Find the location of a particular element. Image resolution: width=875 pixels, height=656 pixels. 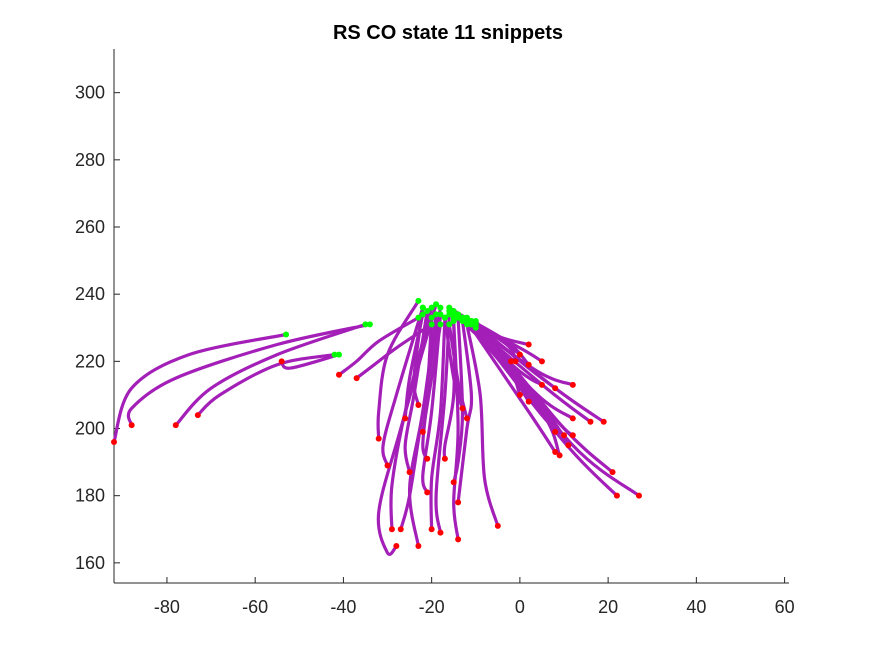

x-tick-label: 20 is located at coordinates (608, 607).